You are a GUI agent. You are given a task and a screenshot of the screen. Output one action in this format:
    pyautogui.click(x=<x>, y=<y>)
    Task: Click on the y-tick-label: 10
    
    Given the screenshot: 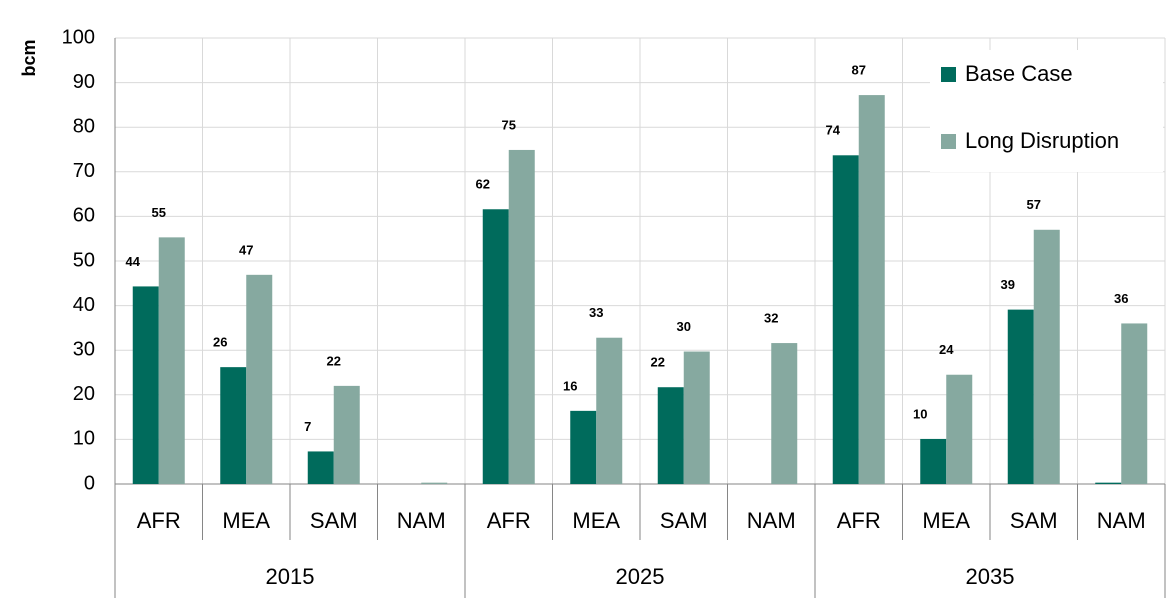 What is the action you would take?
    pyautogui.click(x=84, y=439)
    